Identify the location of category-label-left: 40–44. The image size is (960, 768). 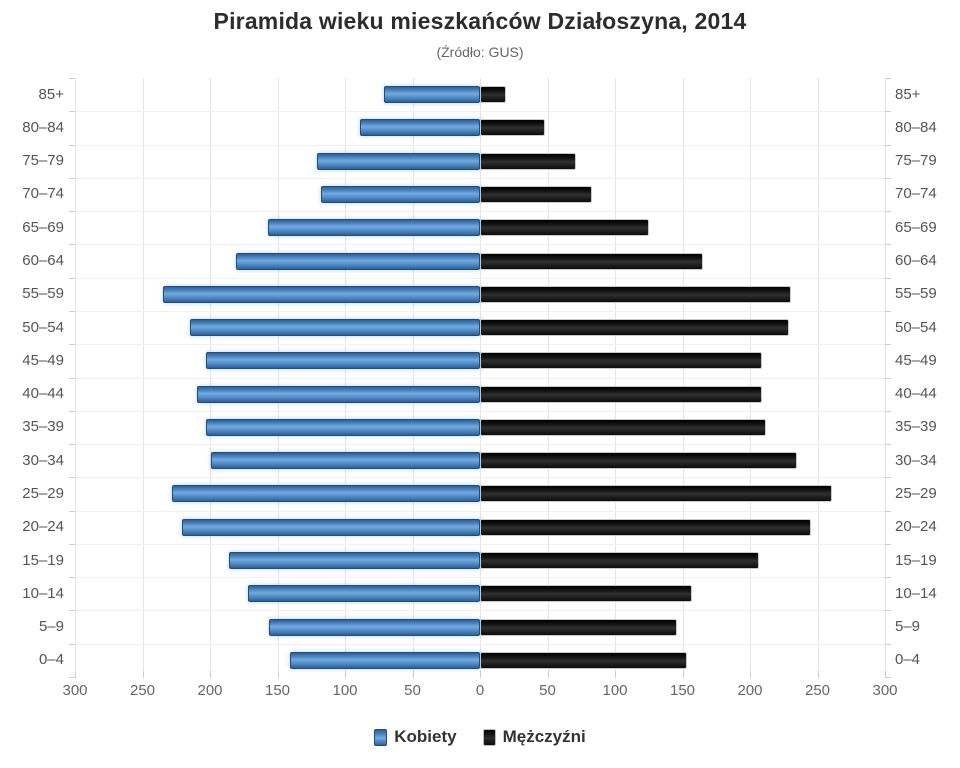
(43, 394).